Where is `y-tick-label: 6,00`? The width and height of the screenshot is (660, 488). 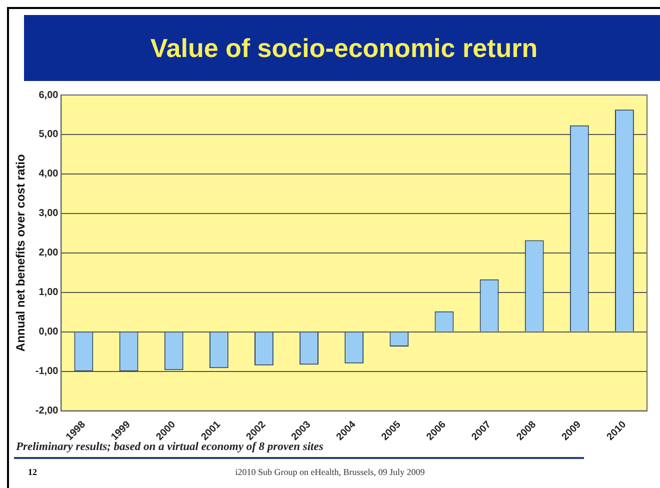
y-tick-label: 6,00 is located at coordinates (48, 95).